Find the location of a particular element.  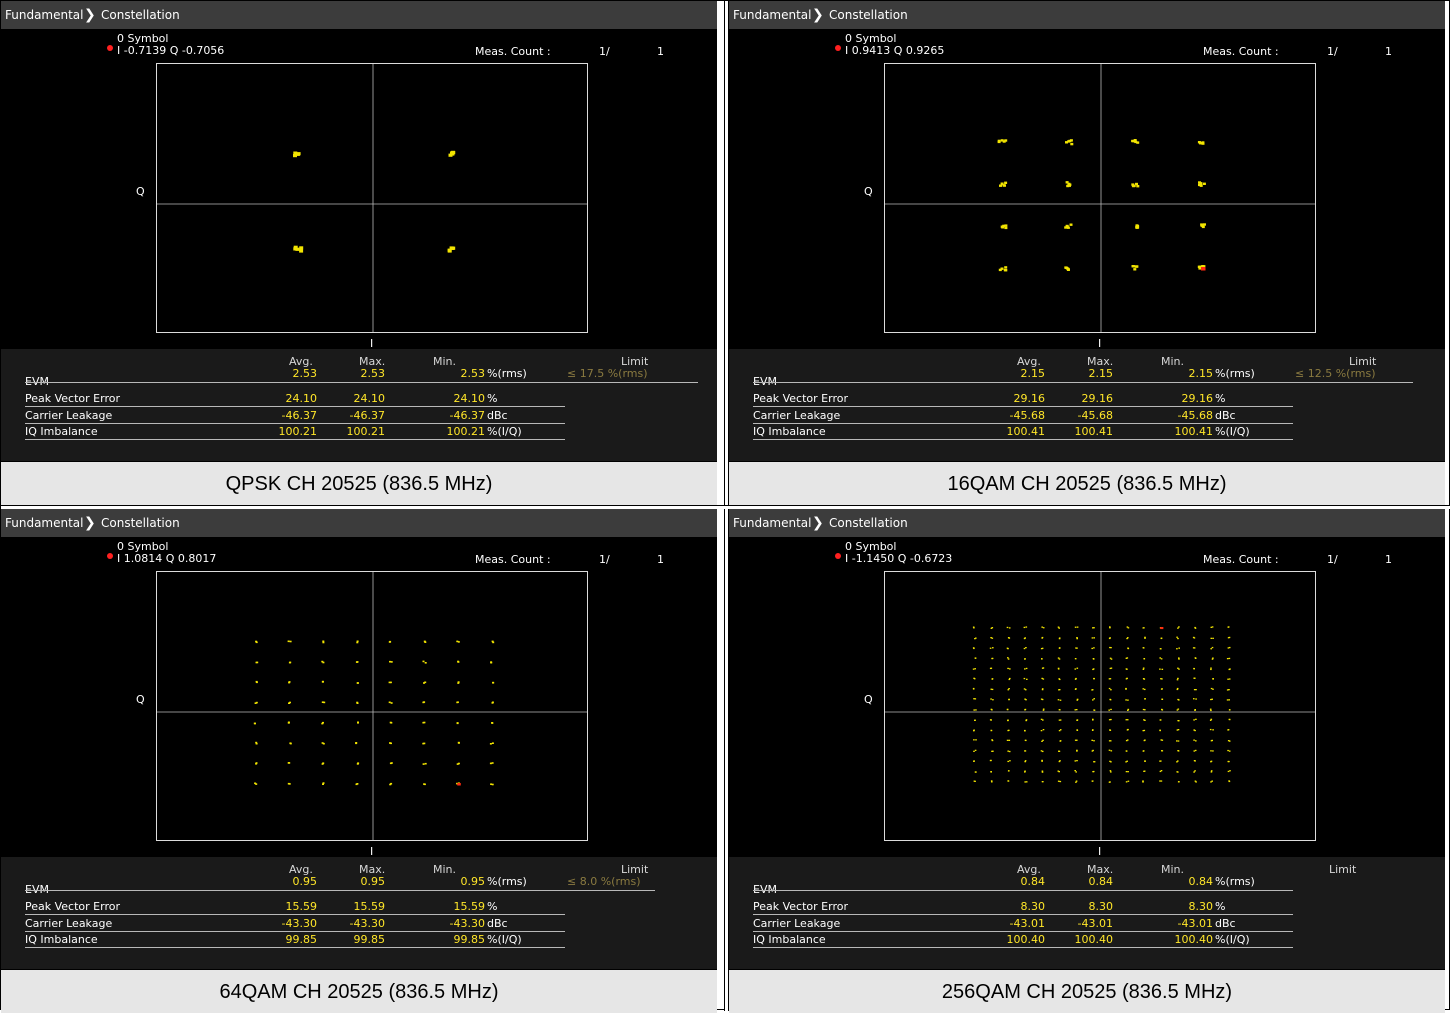

pve-max: 24.10 is located at coordinates (369, 398).